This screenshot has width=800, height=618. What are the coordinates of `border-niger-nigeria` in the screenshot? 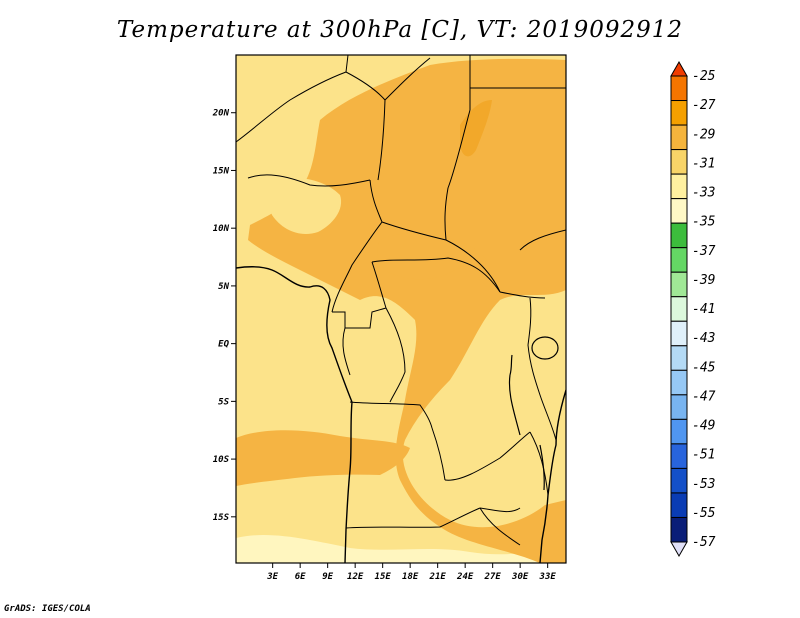 It's located at (309, 180).